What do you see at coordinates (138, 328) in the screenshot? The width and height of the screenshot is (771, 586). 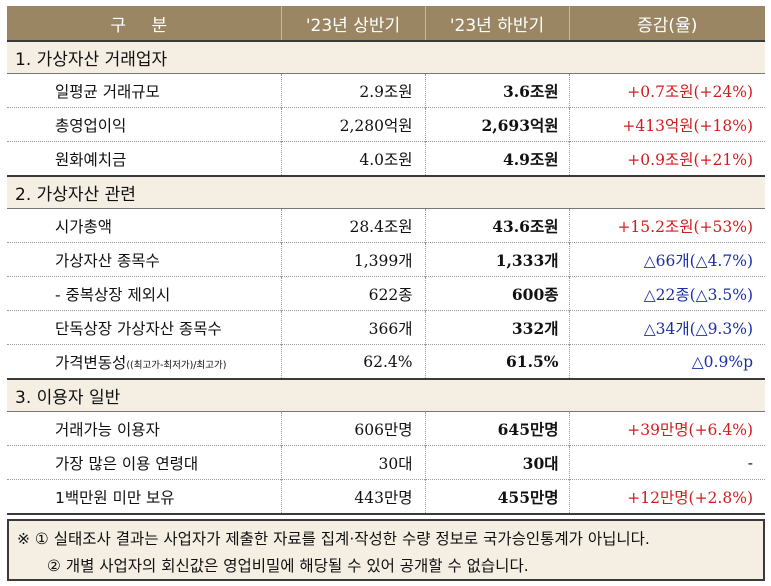 I see `row-label: 단독상장 가상자산 종목수` at bounding box center [138, 328].